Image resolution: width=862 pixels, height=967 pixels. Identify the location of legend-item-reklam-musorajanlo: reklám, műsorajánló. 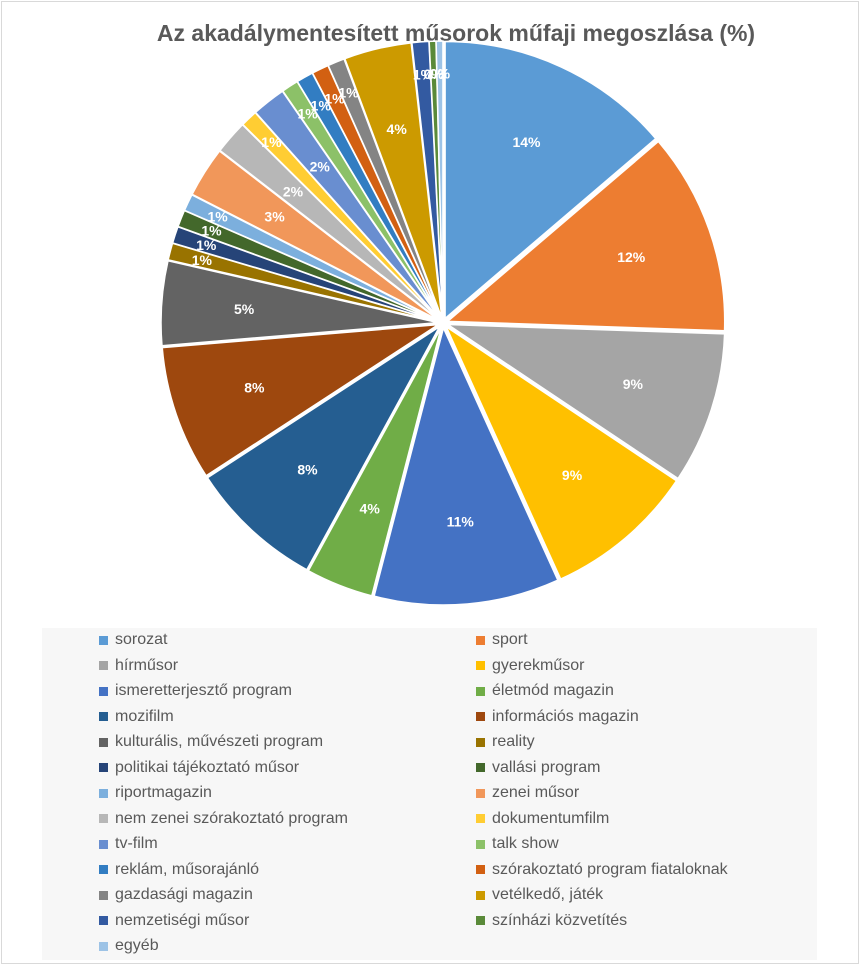
(179, 870).